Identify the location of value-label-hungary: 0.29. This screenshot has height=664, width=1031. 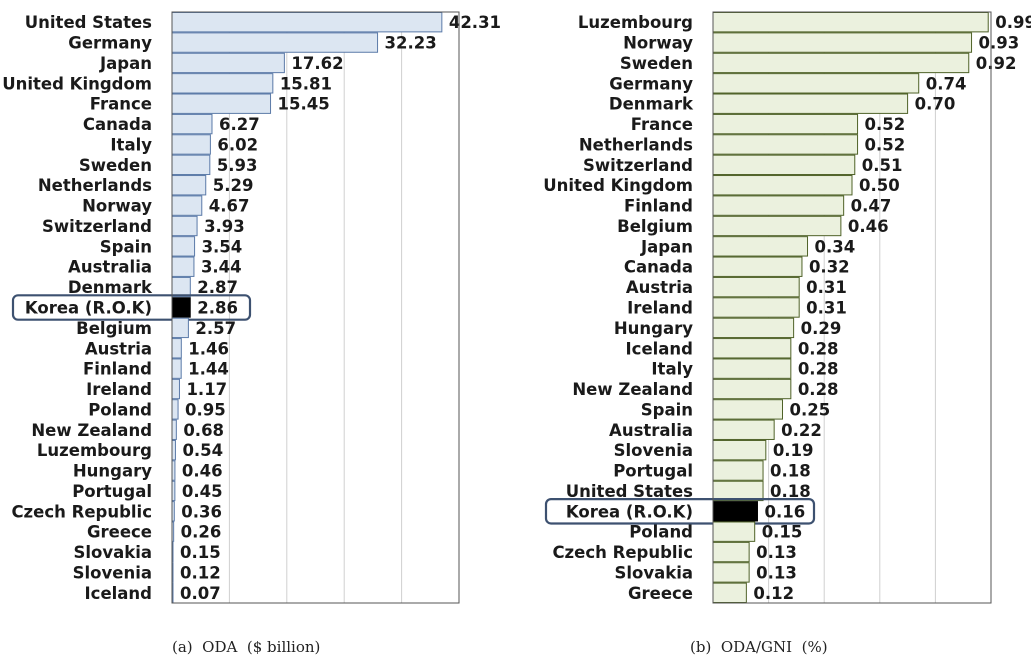
(821, 328).